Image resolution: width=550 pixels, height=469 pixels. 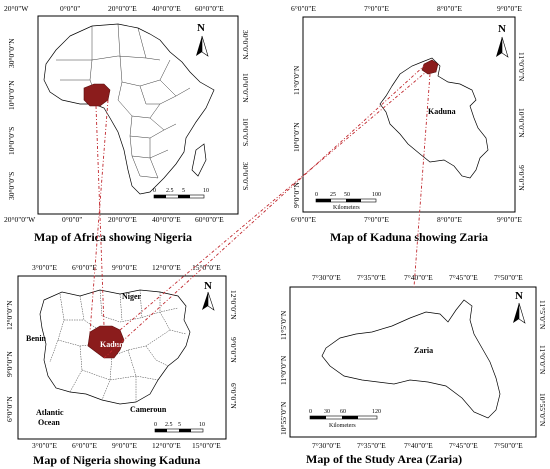 What do you see at coordinates (463, 277) in the screenshot?
I see `zaria-top-tick: 7°45"0"E` at bounding box center [463, 277].